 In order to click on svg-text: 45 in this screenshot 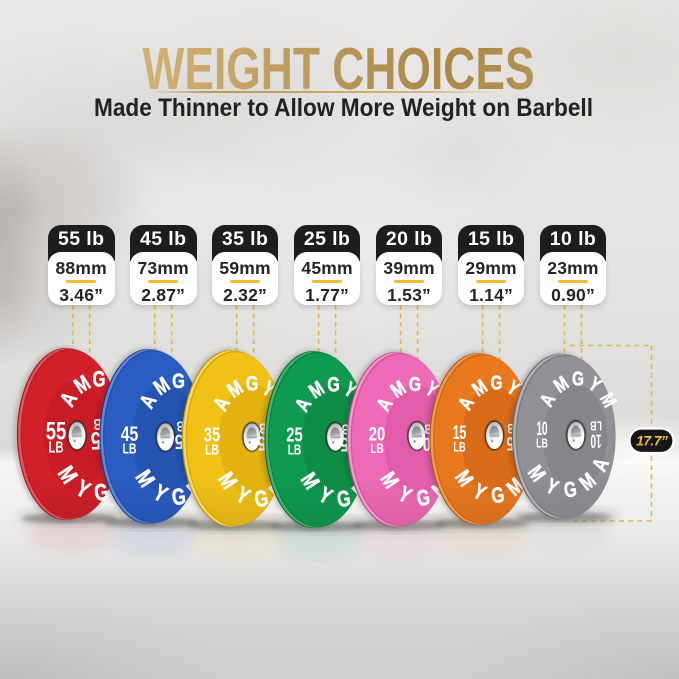, I will do `click(130, 434)`.